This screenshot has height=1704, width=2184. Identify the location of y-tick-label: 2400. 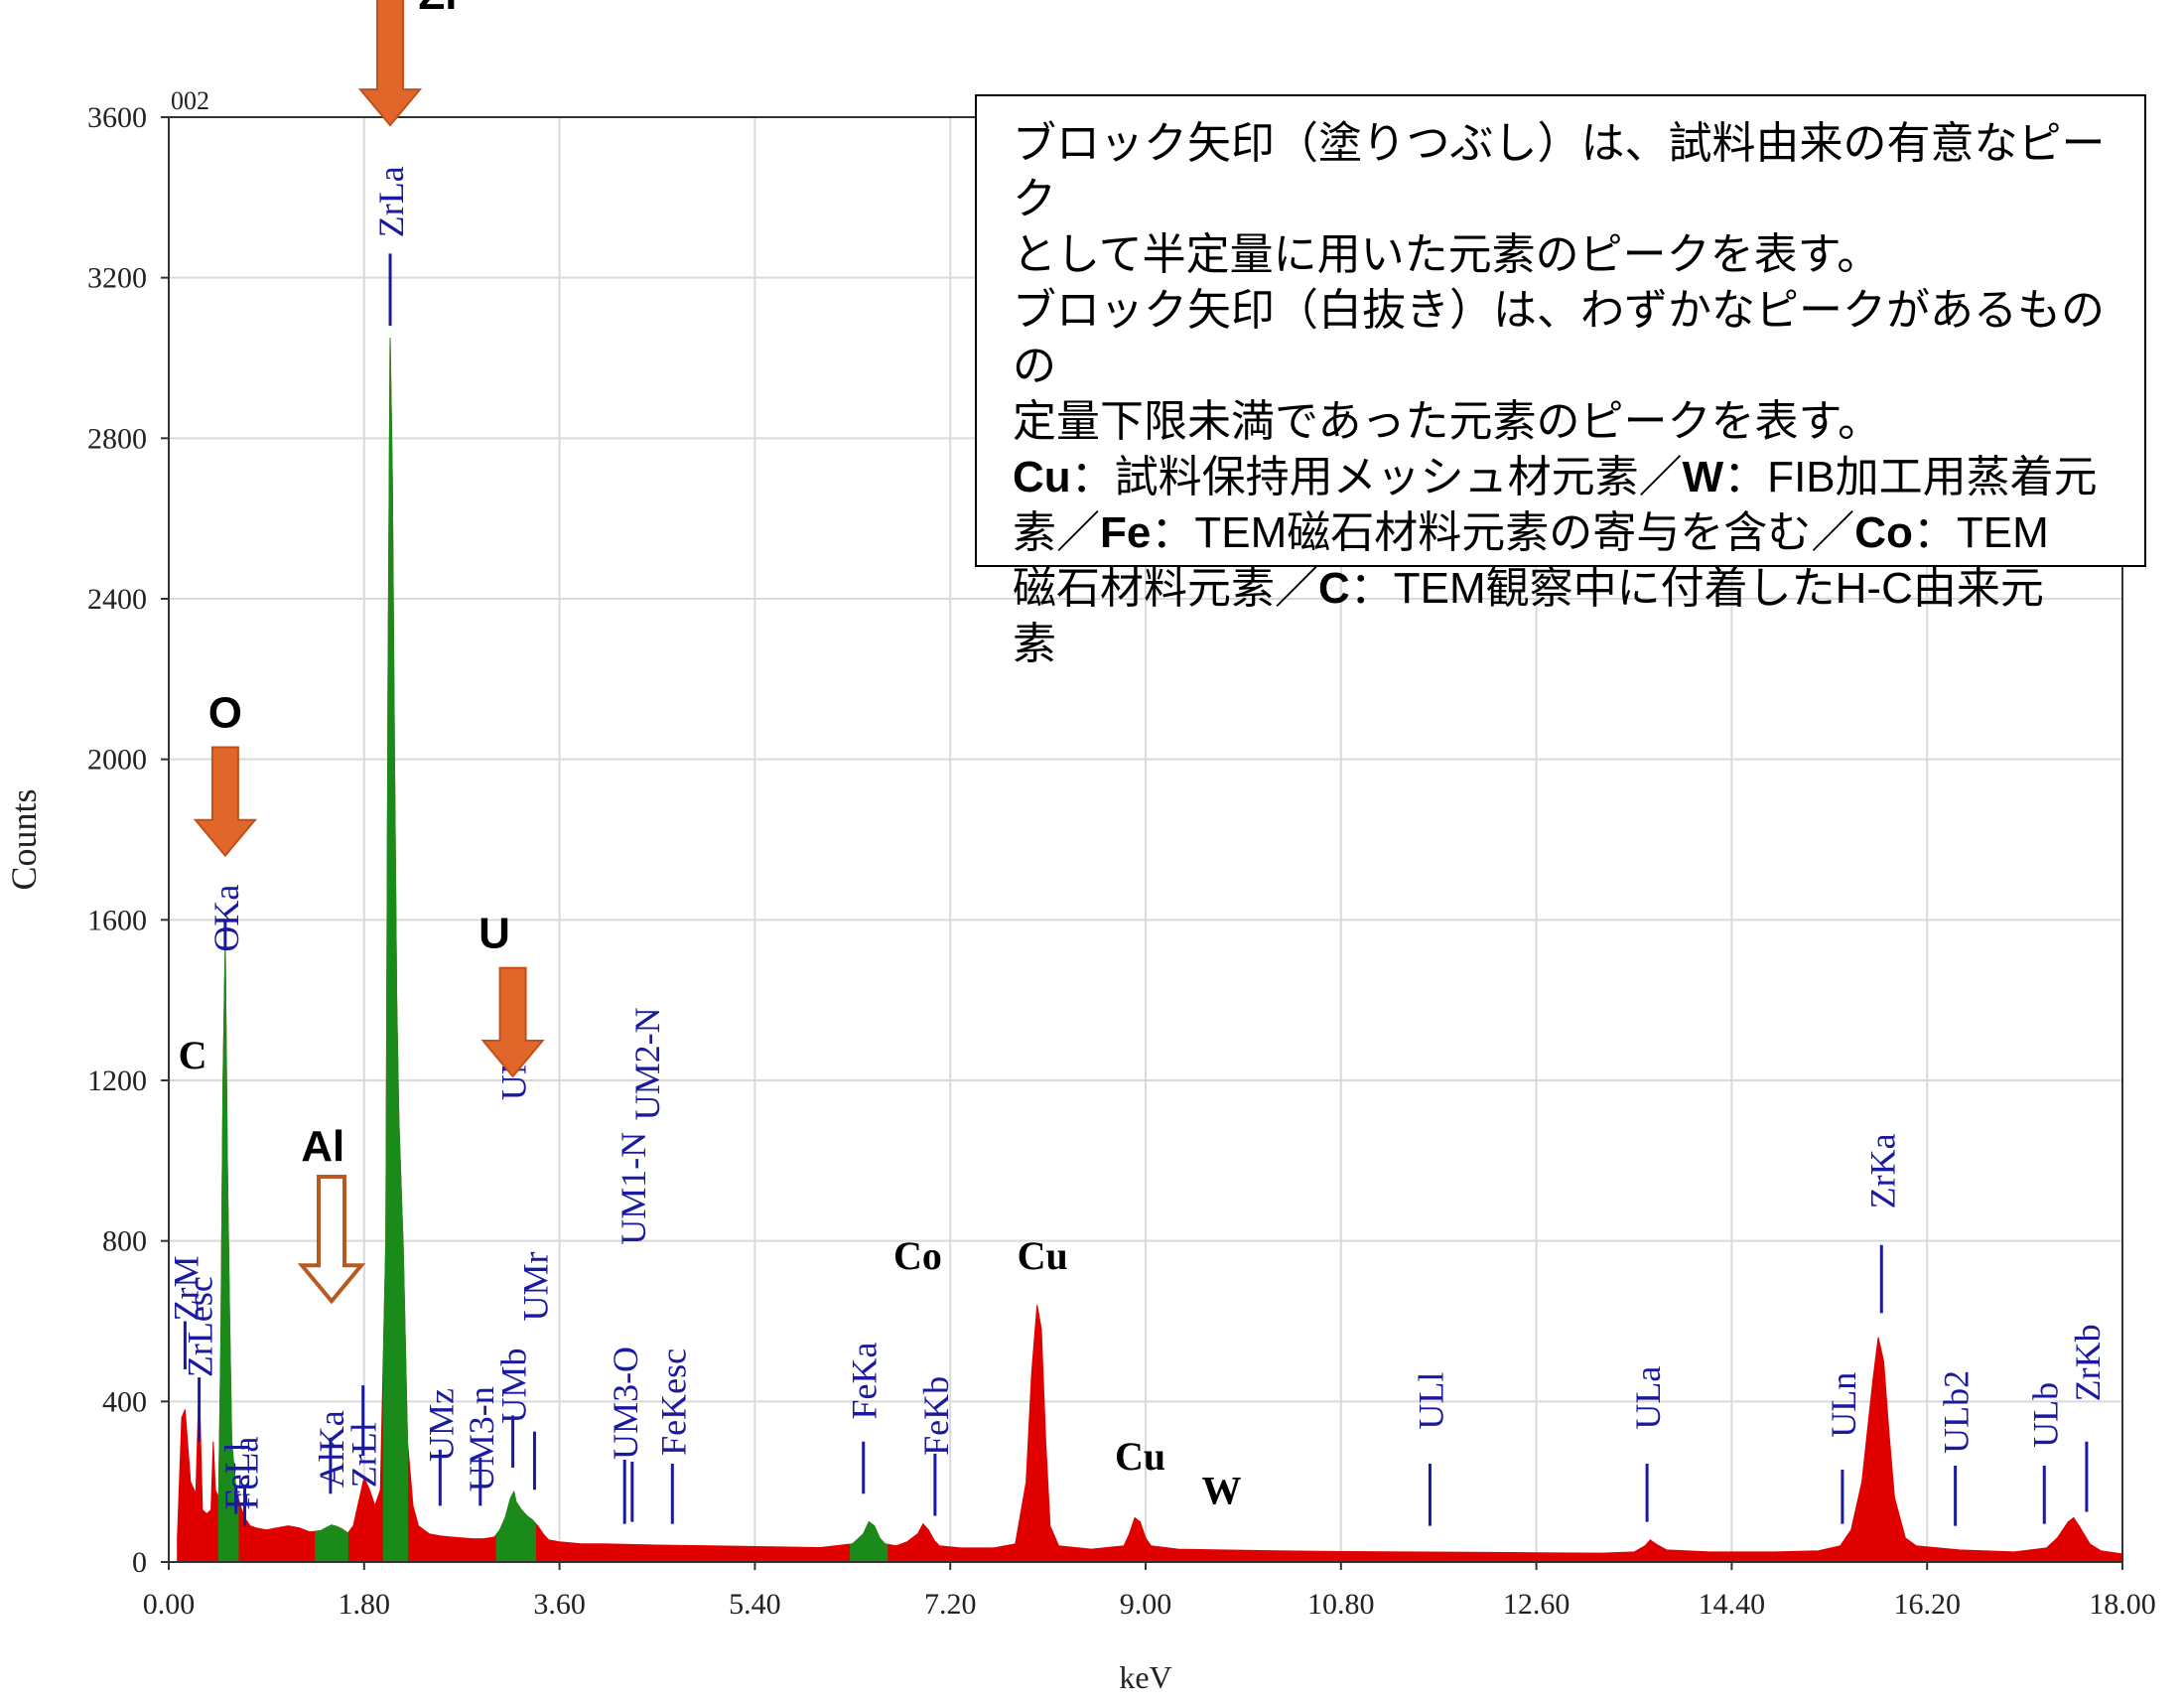
(117, 599).